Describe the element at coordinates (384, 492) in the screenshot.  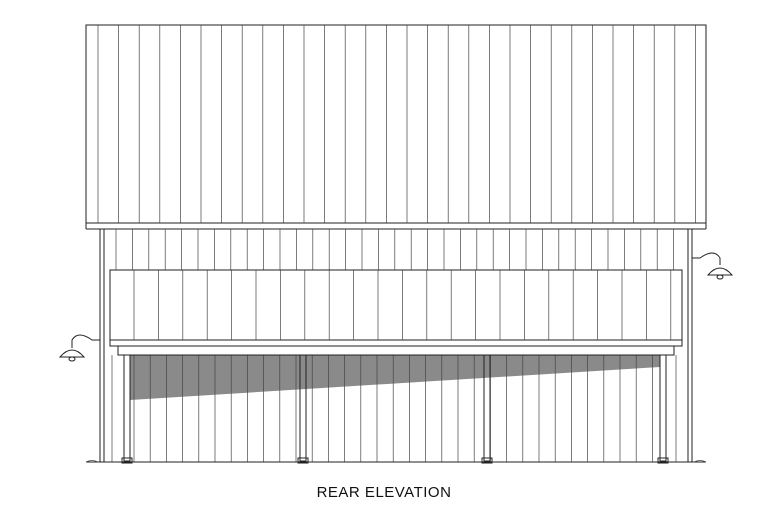
I see `caption: REAR ELEVATION` at that location.